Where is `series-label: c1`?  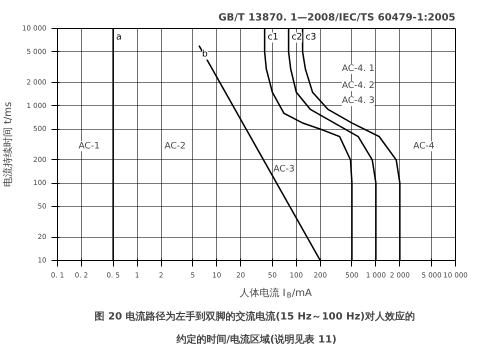 series-label: c1 is located at coordinates (273, 37).